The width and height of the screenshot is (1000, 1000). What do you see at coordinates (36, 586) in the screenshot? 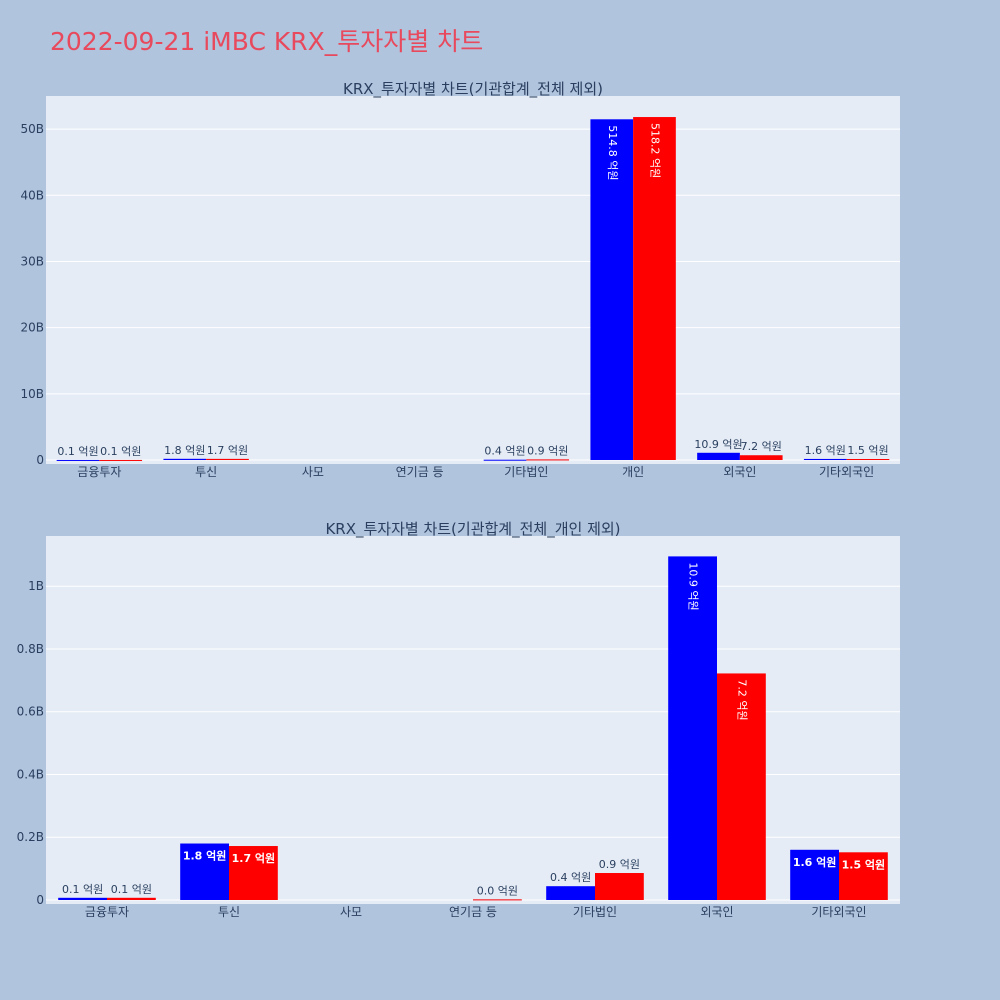
I see `y-tick-label: 1B` at bounding box center [36, 586].